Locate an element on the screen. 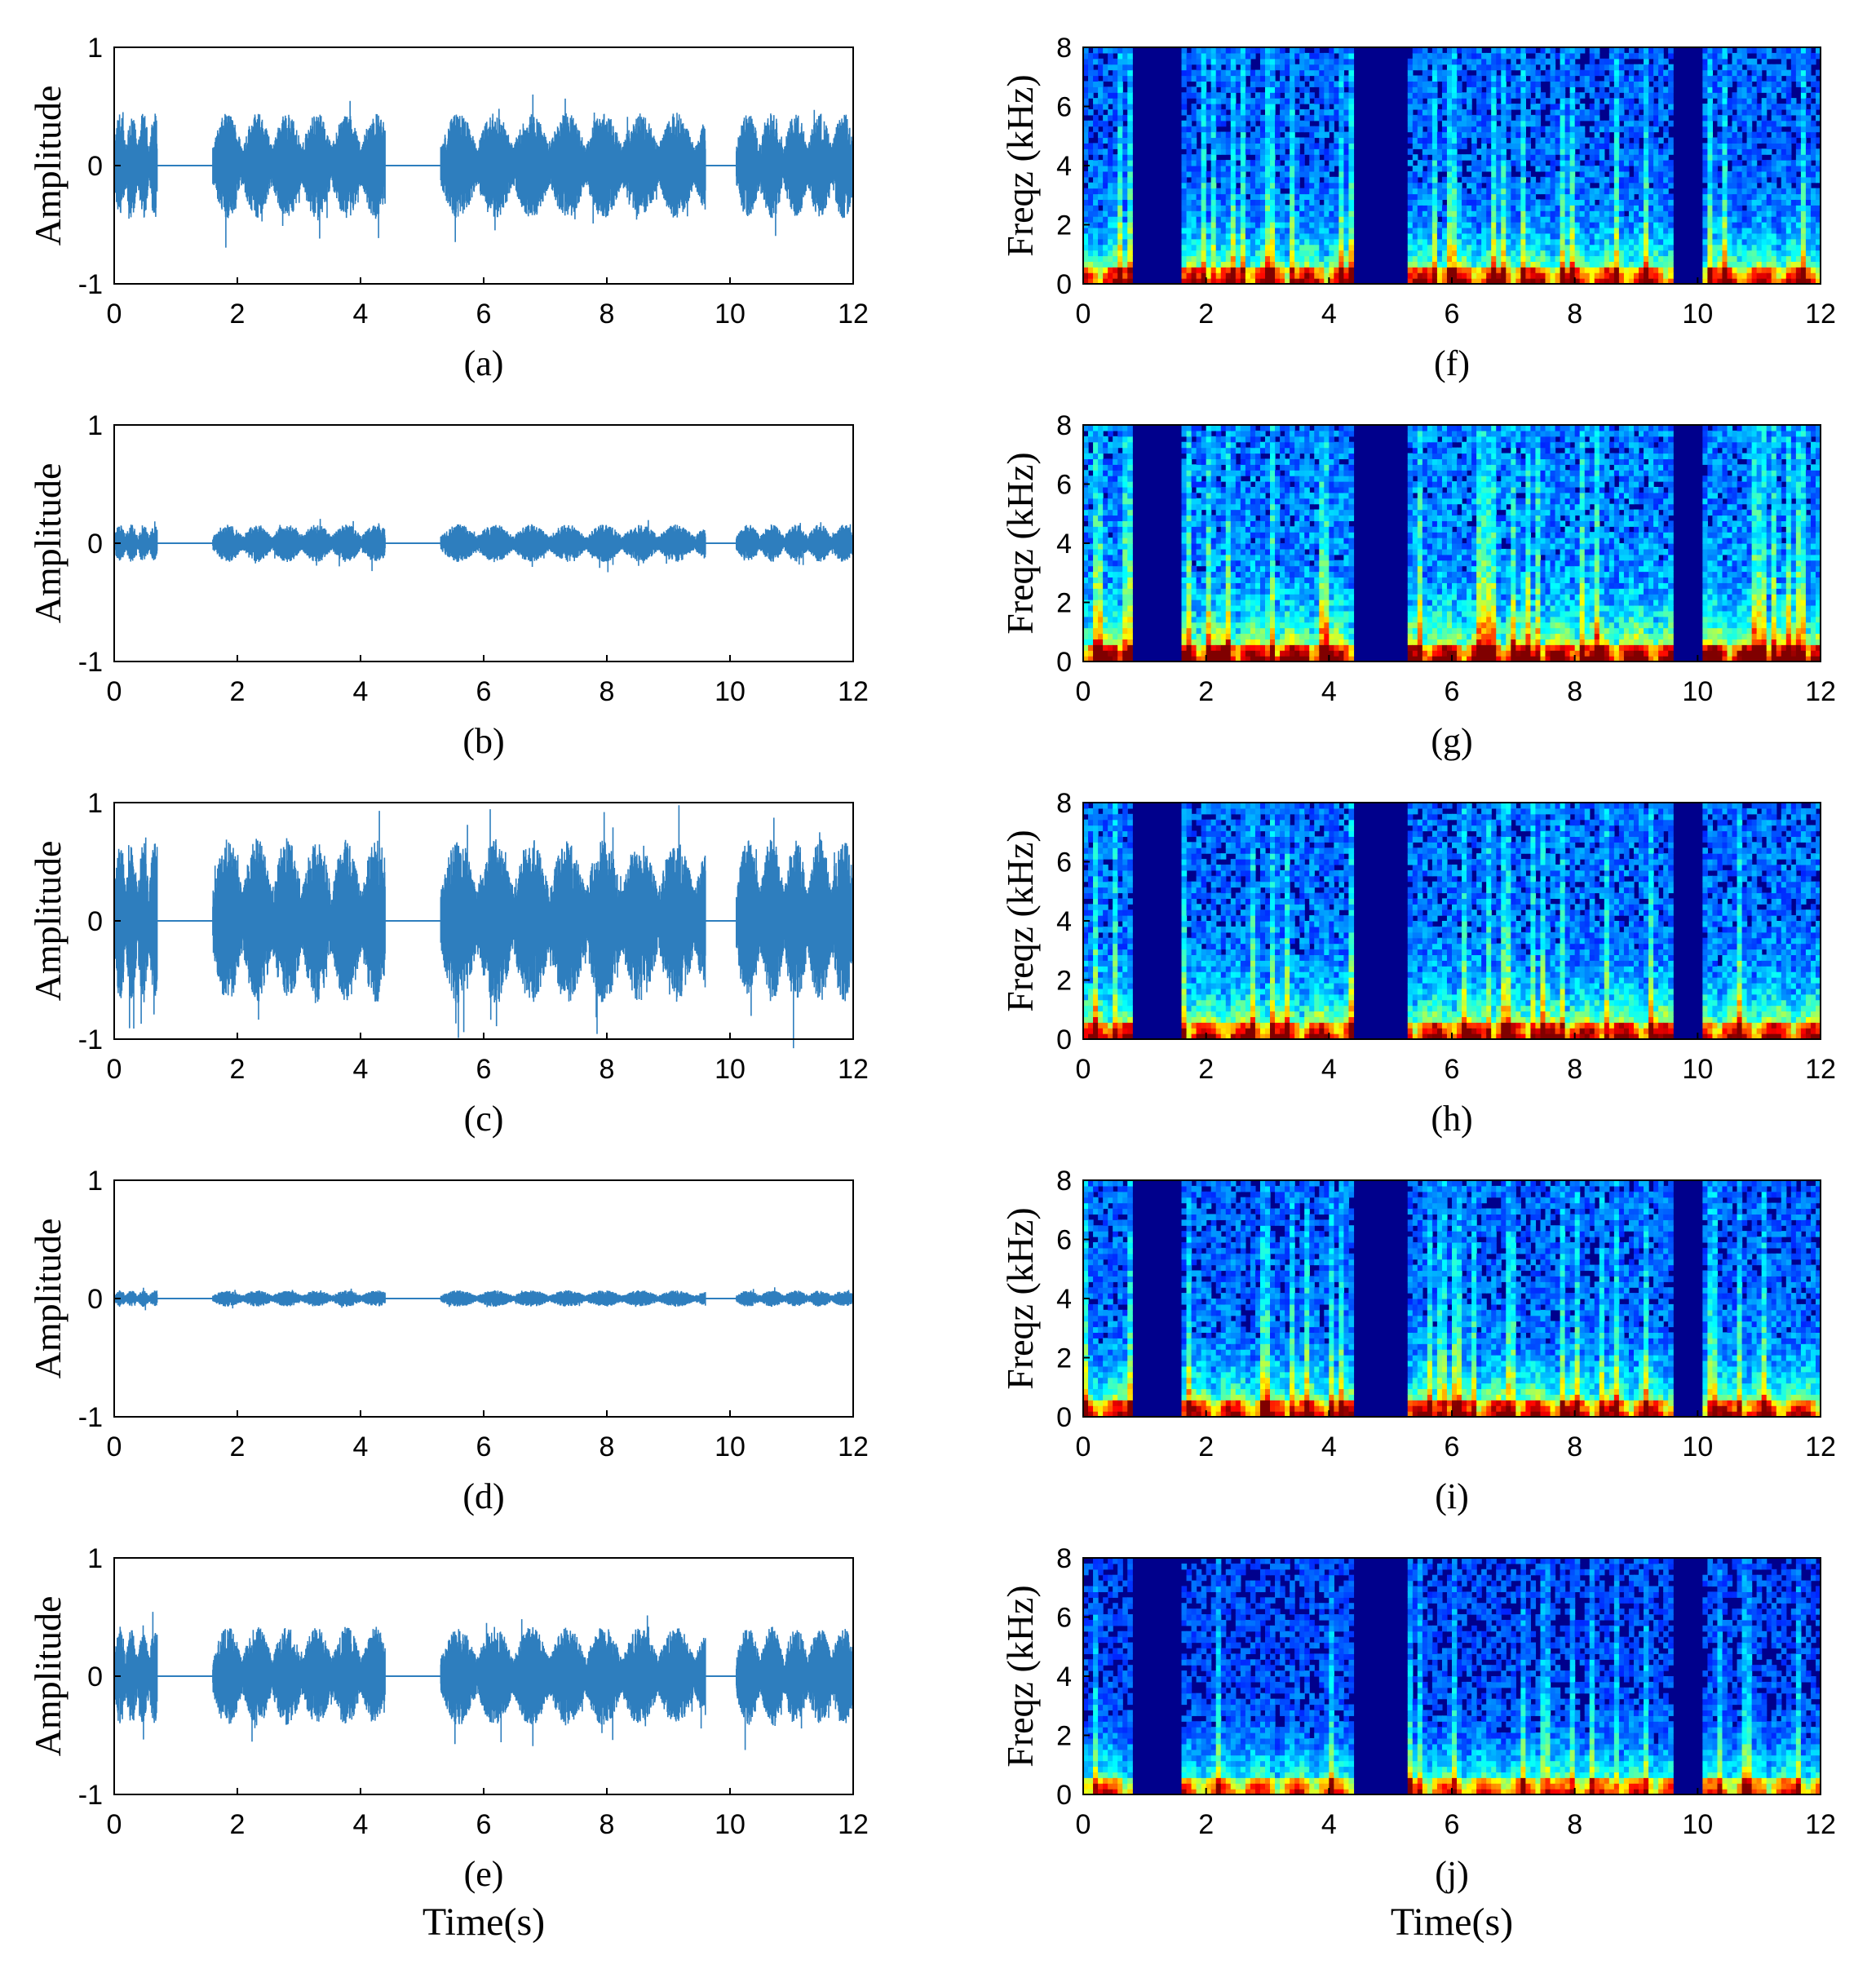 The height and width of the screenshot is (1969, 1876). waveform-panel-c is located at coordinates (483, 927).